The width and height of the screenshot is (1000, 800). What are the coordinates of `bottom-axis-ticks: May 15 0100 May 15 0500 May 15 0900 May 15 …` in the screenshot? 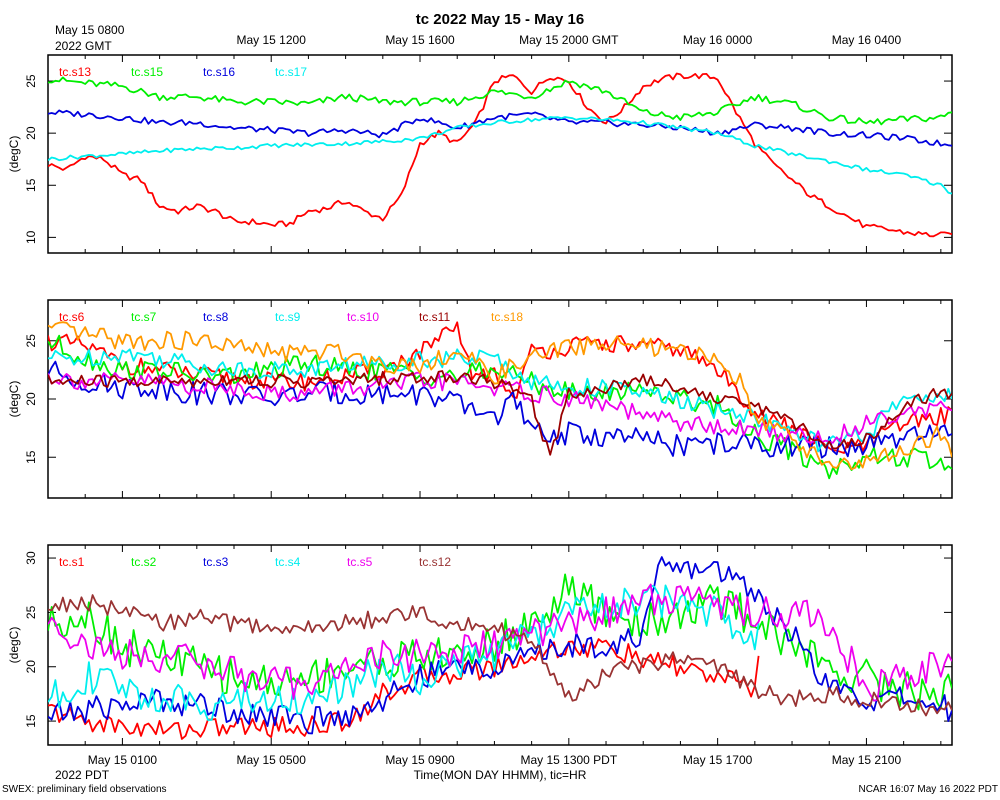 It's located at (495, 760).